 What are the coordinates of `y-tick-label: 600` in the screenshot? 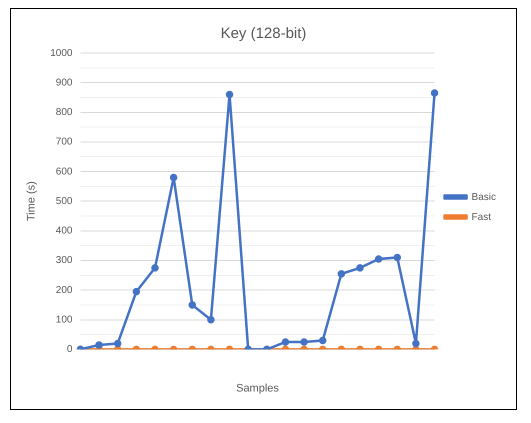 It's located at (64, 172).